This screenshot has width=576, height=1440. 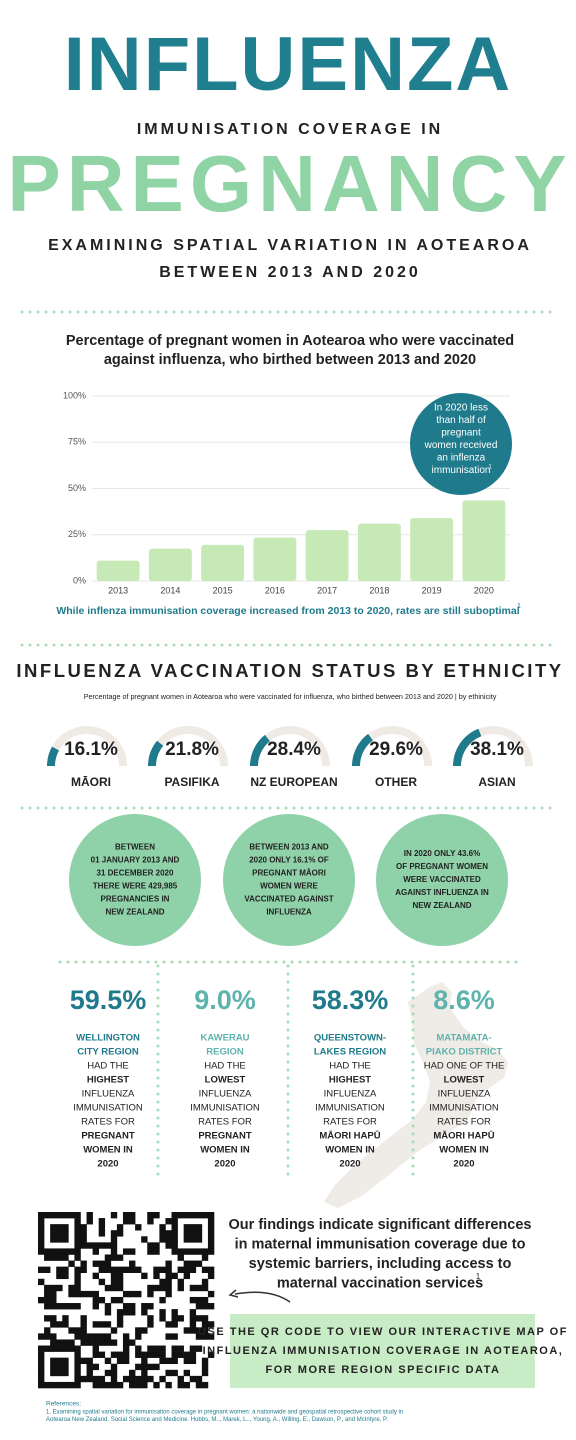 What do you see at coordinates (416, 1095) in the screenshot?
I see `nz-map` at bounding box center [416, 1095].